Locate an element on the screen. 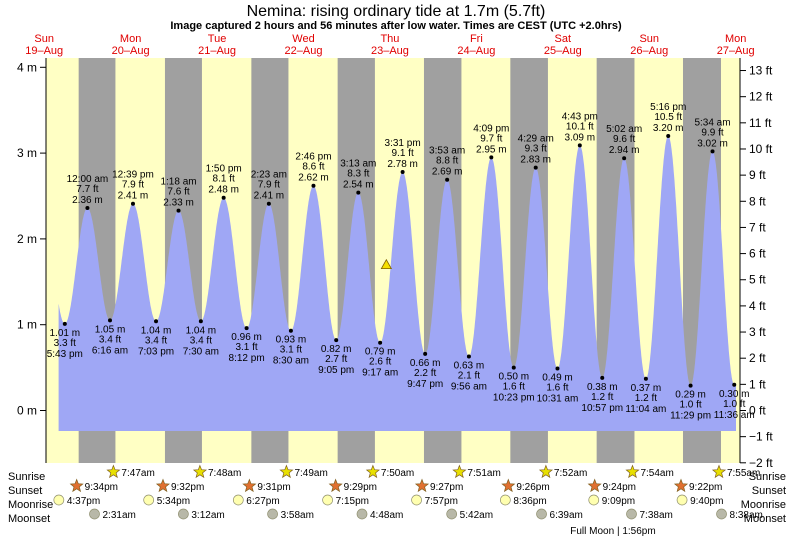  high-tide-m: 2.33 m is located at coordinates (178, 203).